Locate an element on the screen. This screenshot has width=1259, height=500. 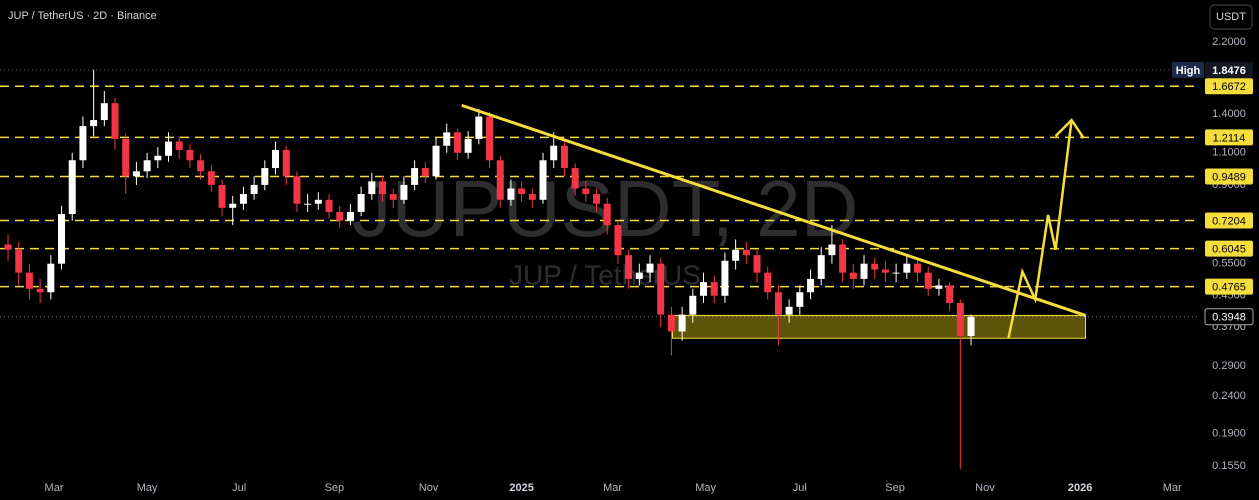
level-tag-label: 0.4765 is located at coordinates (1229, 288).